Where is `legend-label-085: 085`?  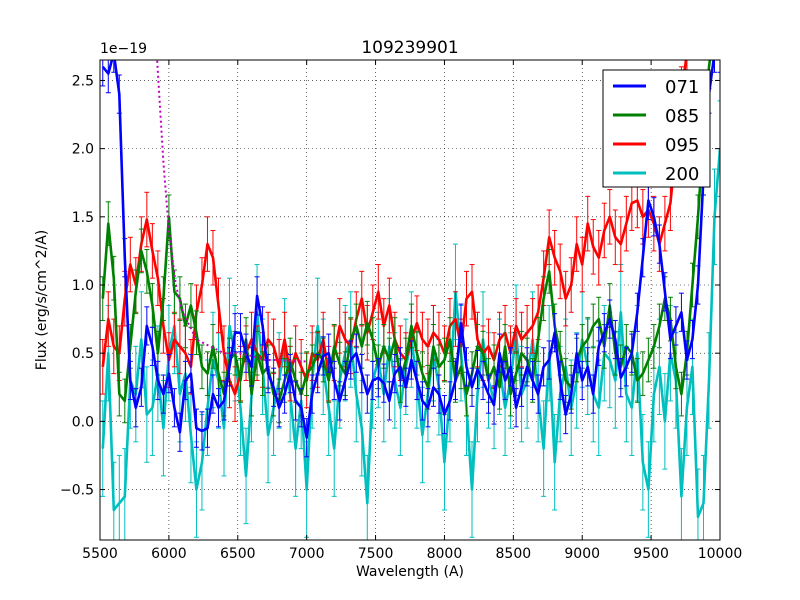
legend-label-085: 085 is located at coordinates (682, 116).